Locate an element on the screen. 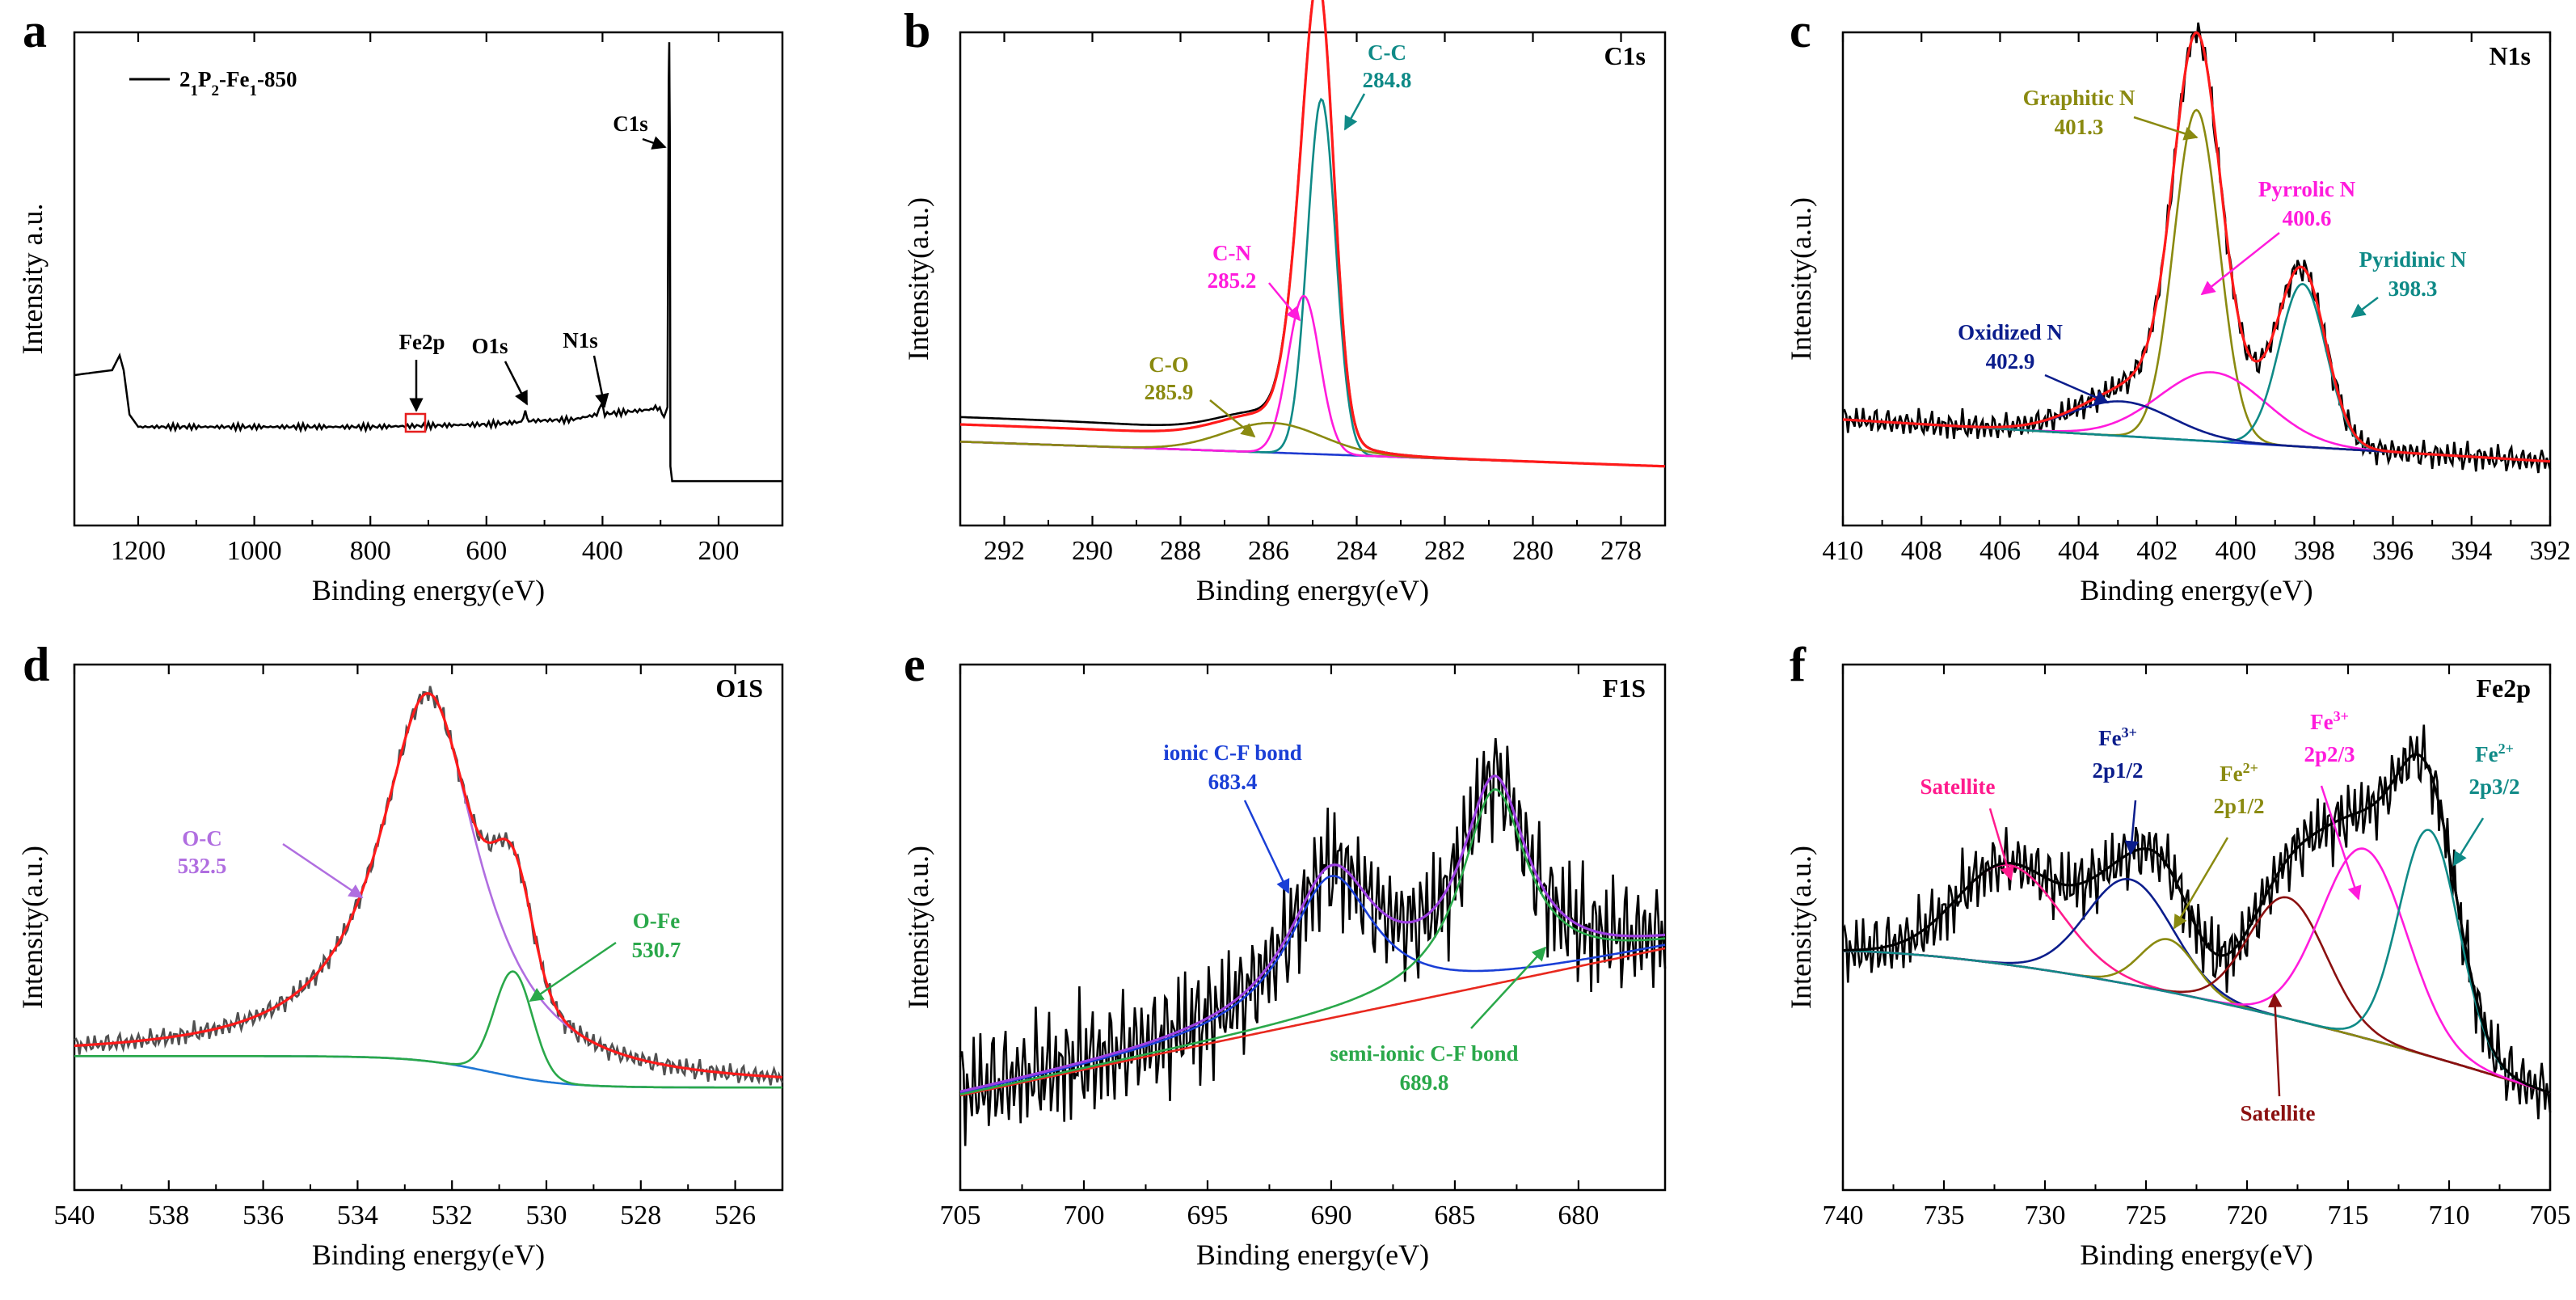 This screenshot has height=1300, width=2576. peak-label: Fe3+ is located at coordinates (2329, 721).